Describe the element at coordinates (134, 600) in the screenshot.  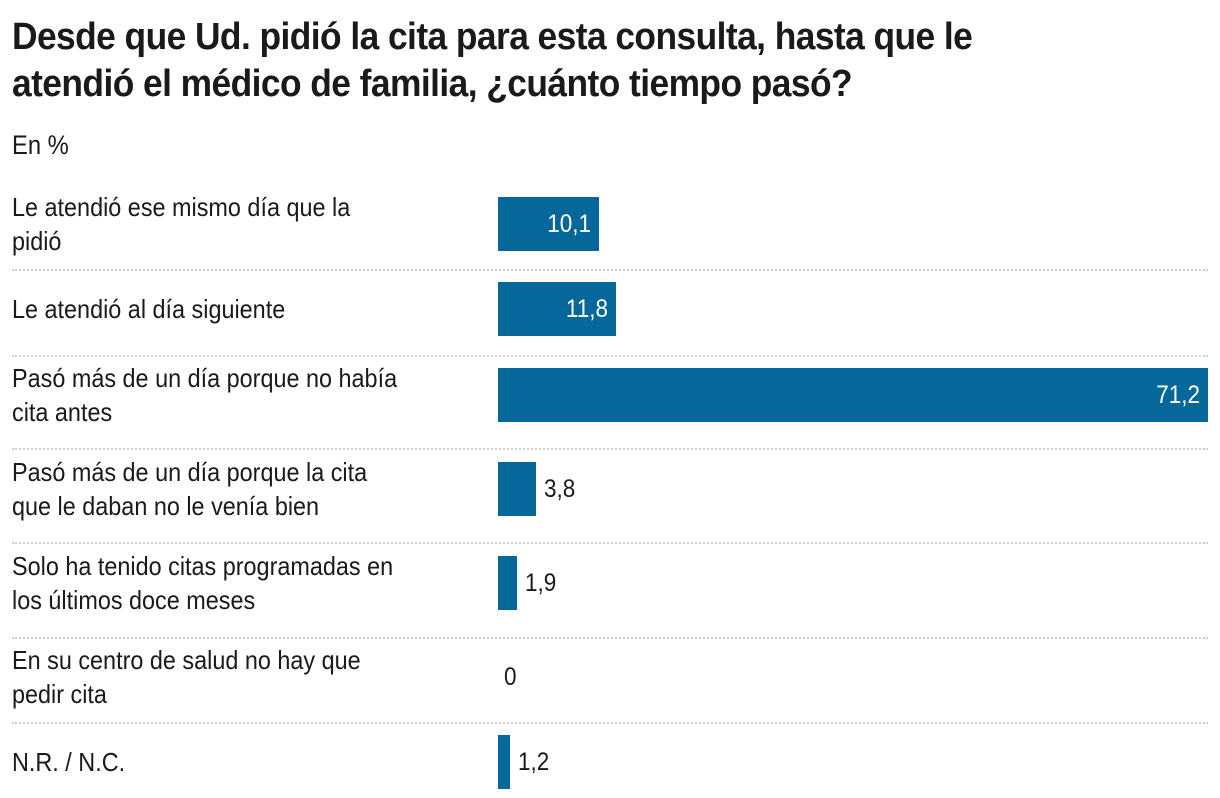
I see `category-label-line: los últimos doce meses` at that location.